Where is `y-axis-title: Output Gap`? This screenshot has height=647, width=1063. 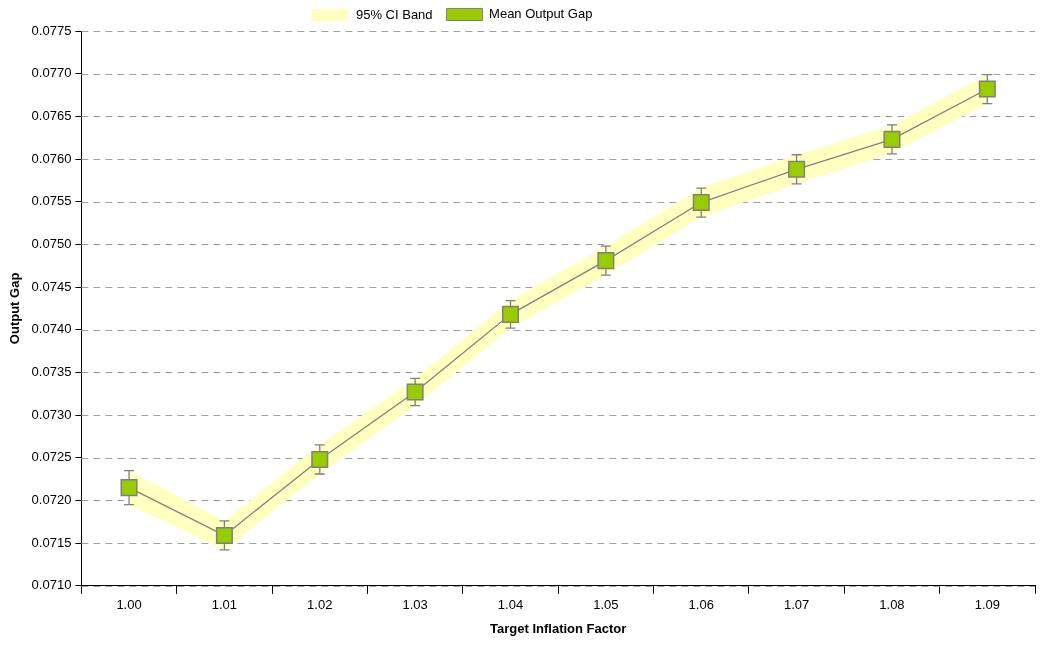 y-axis-title: Output Gap is located at coordinates (15, 308).